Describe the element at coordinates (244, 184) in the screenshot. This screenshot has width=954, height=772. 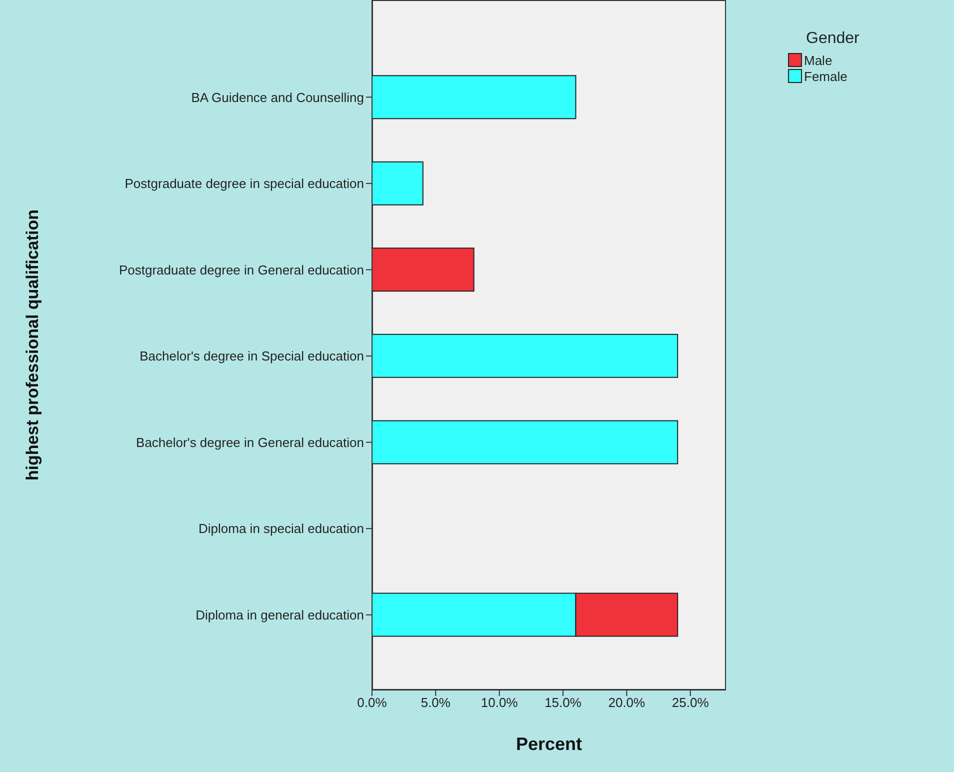
I see `y-tick-label: Postgraduate degree in special education` at that location.